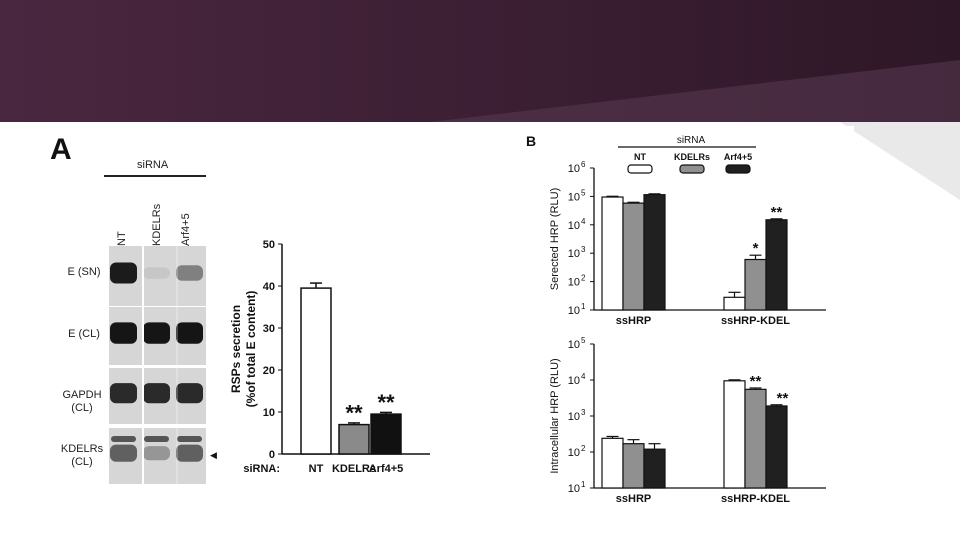 The image size is (960, 540). Describe the element at coordinates (691, 140) in the screenshot. I see `legend-title: siRNA` at that location.